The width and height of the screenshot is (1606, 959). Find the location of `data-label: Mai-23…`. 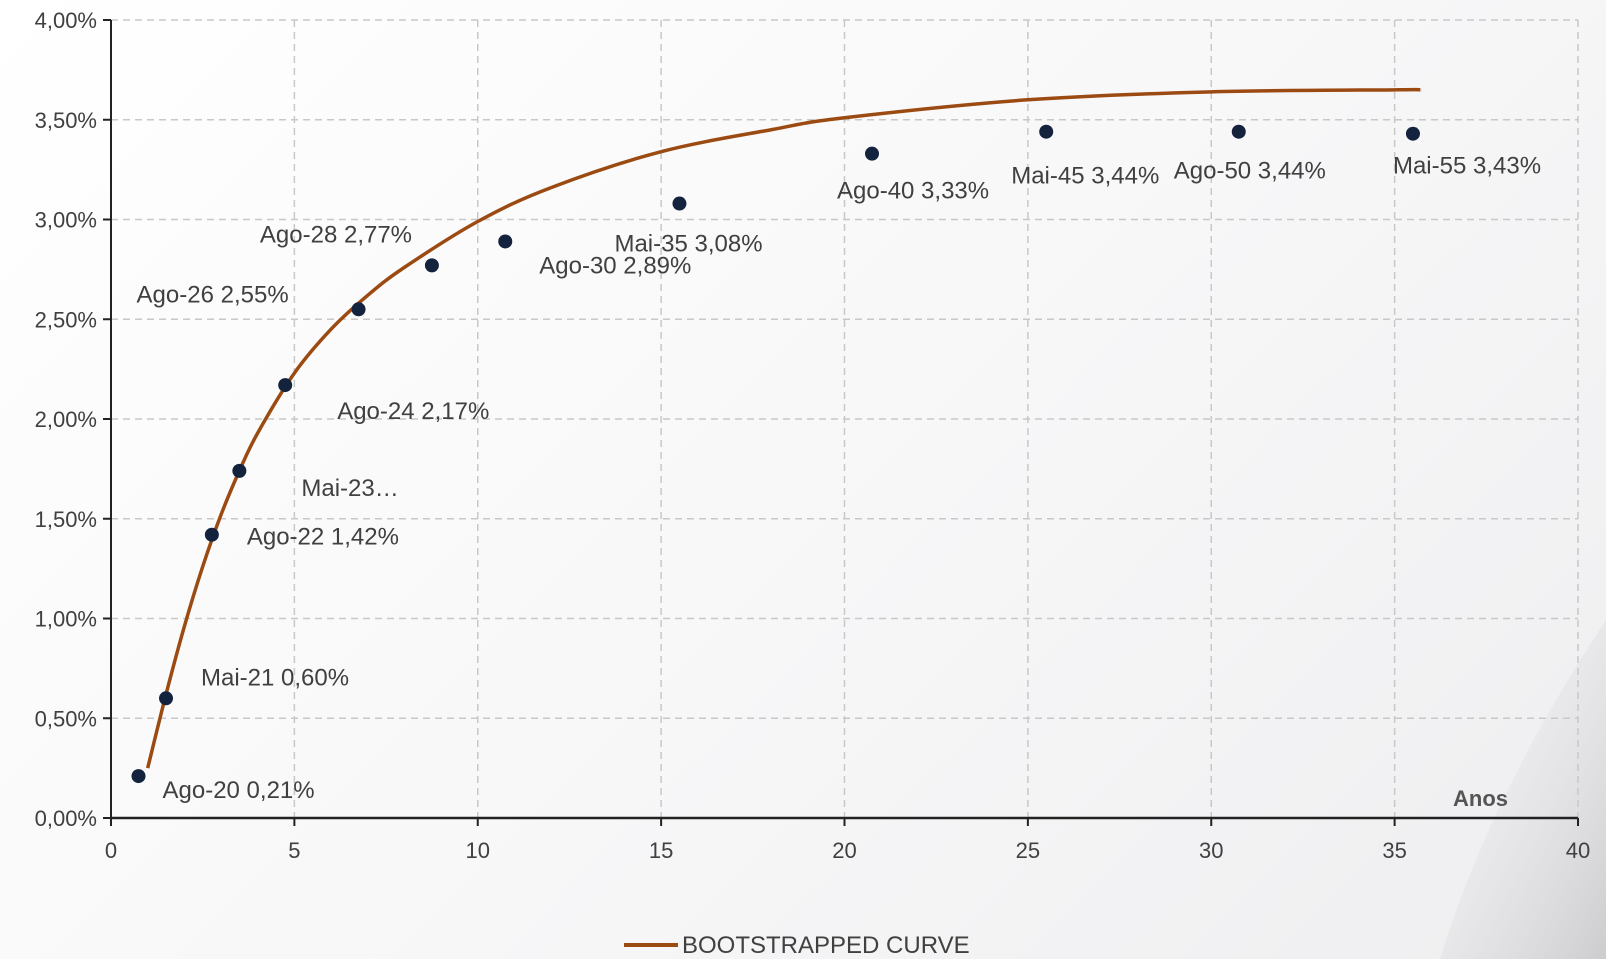

data-label: Mai-23… is located at coordinates (349, 488).